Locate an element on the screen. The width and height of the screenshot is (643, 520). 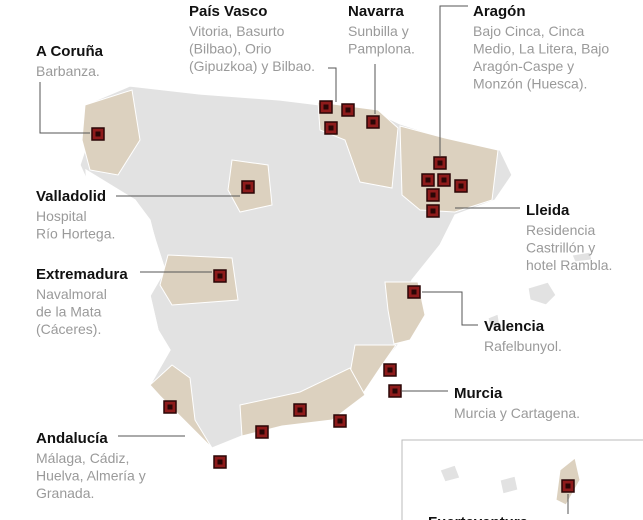
mallorca is located at coordinates (542, 293).